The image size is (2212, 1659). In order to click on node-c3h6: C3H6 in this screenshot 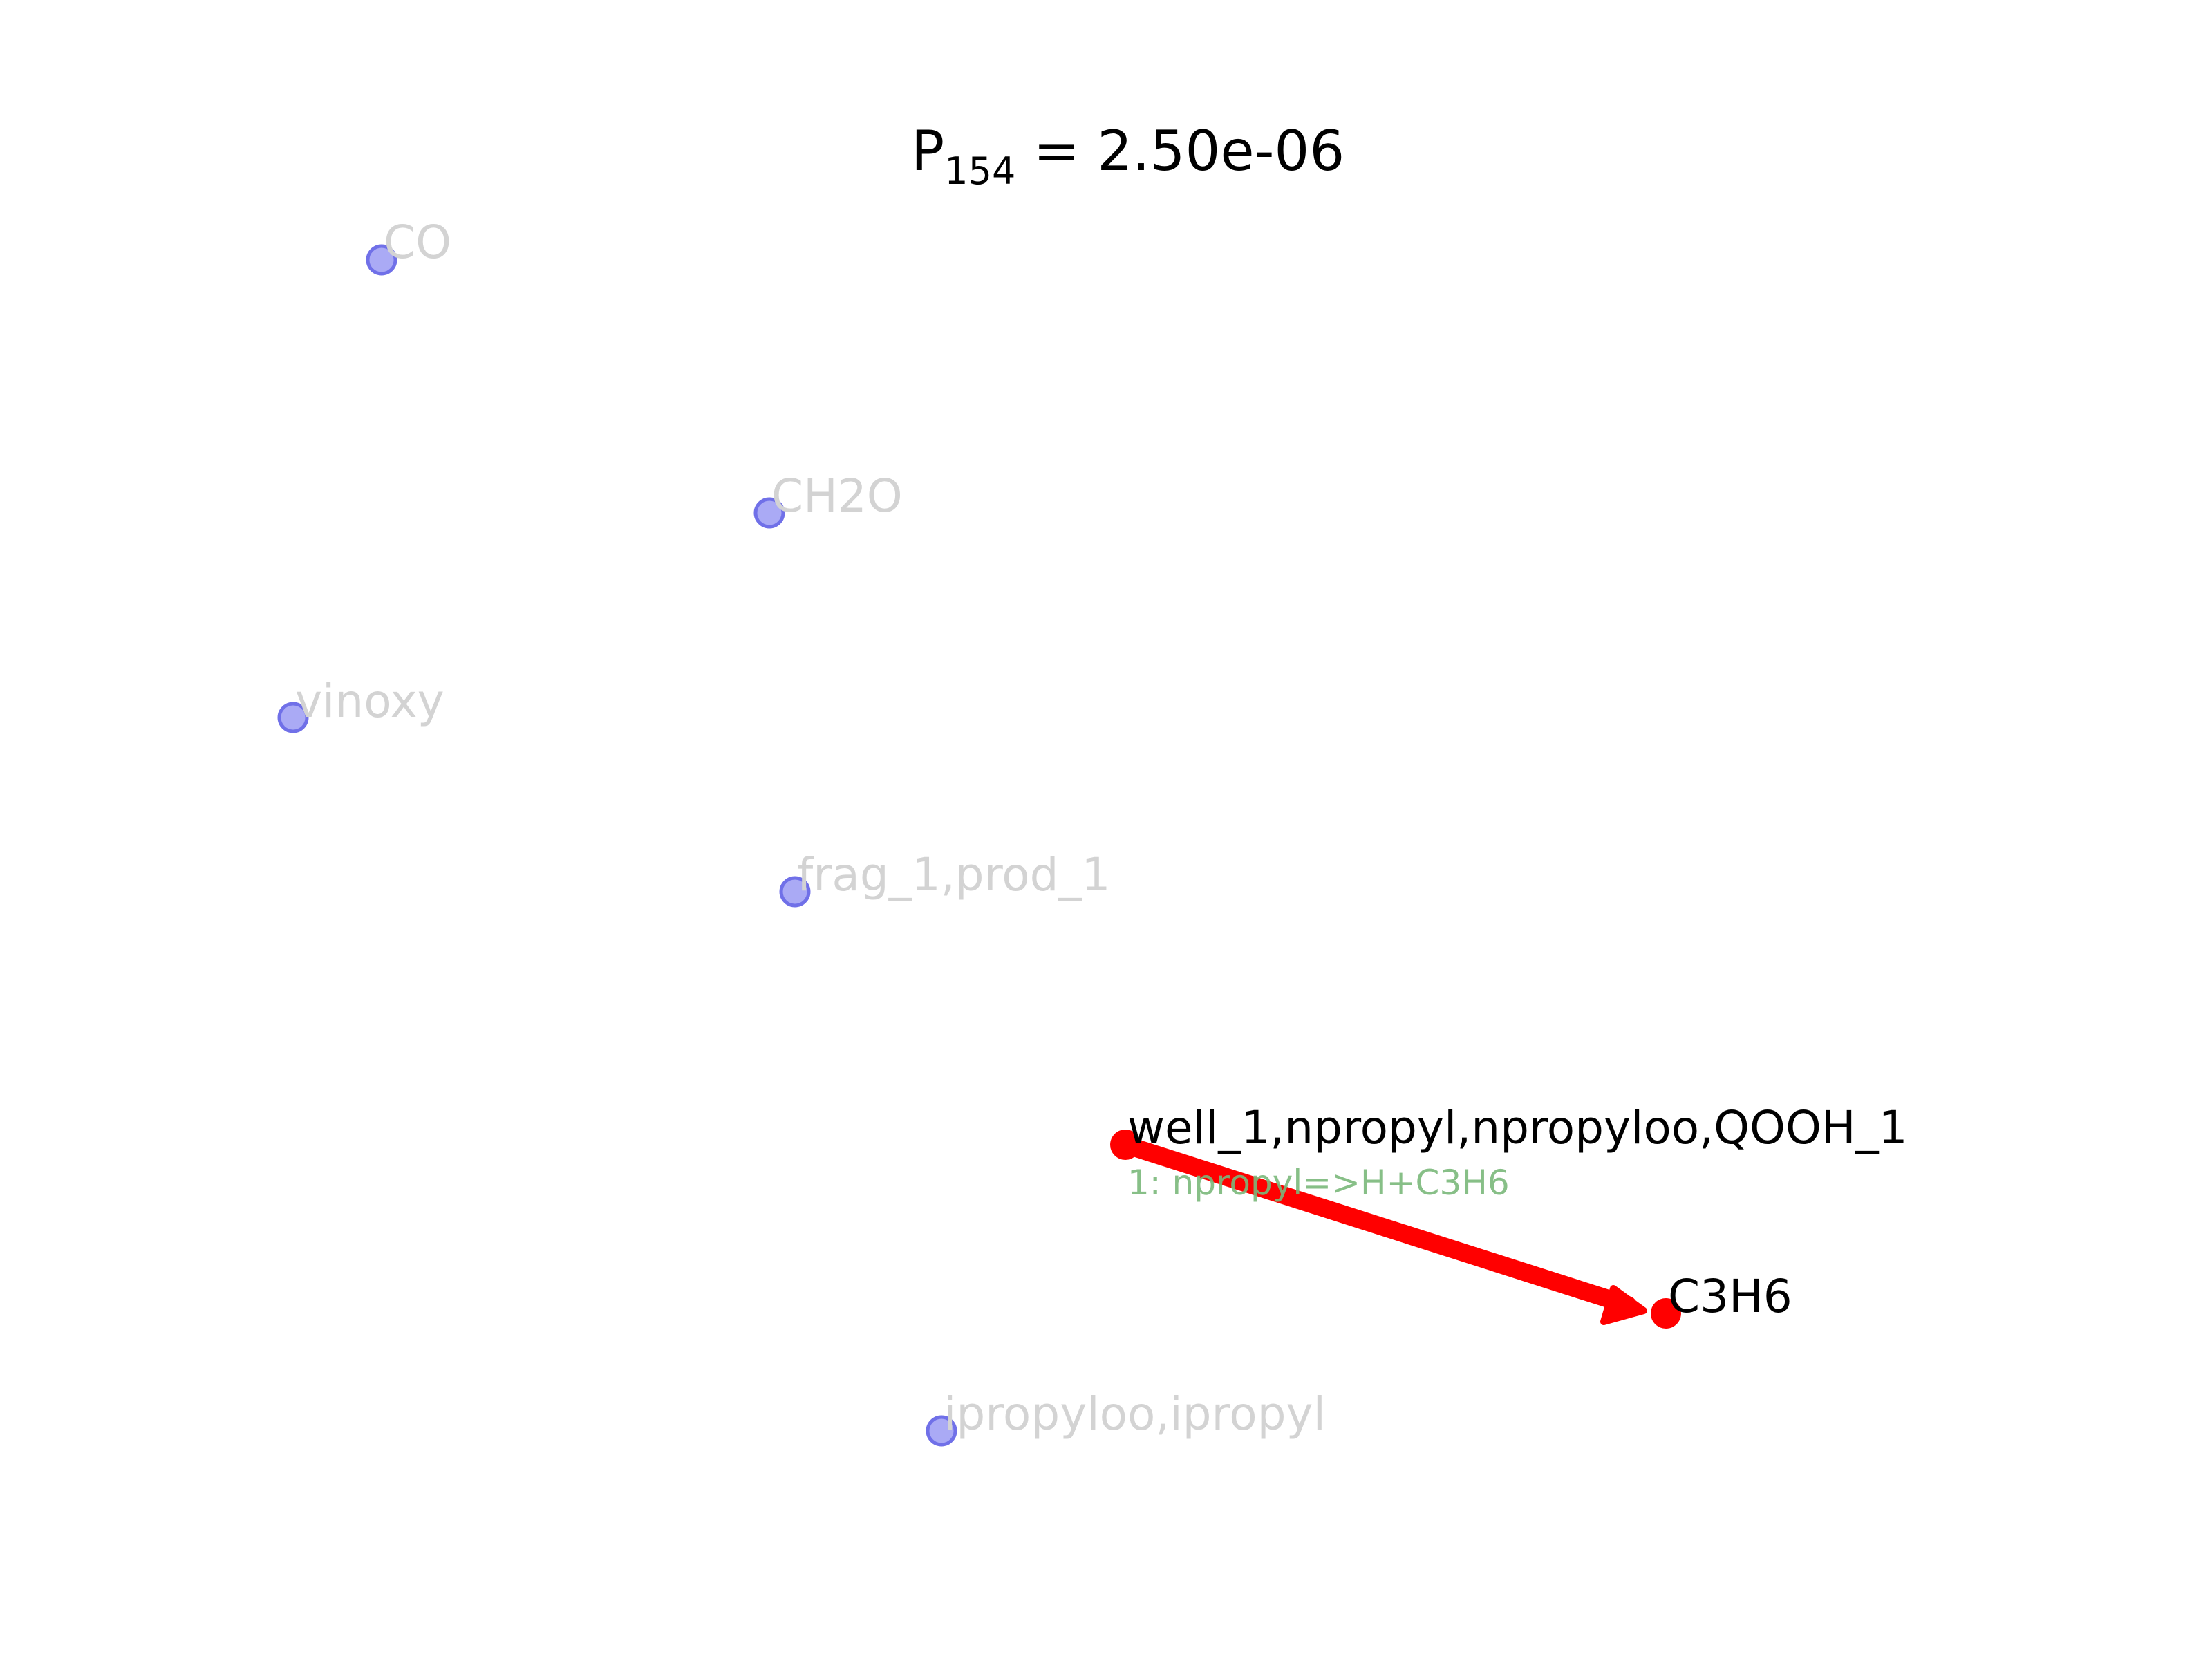, I will do `click(1722, 1299)`.